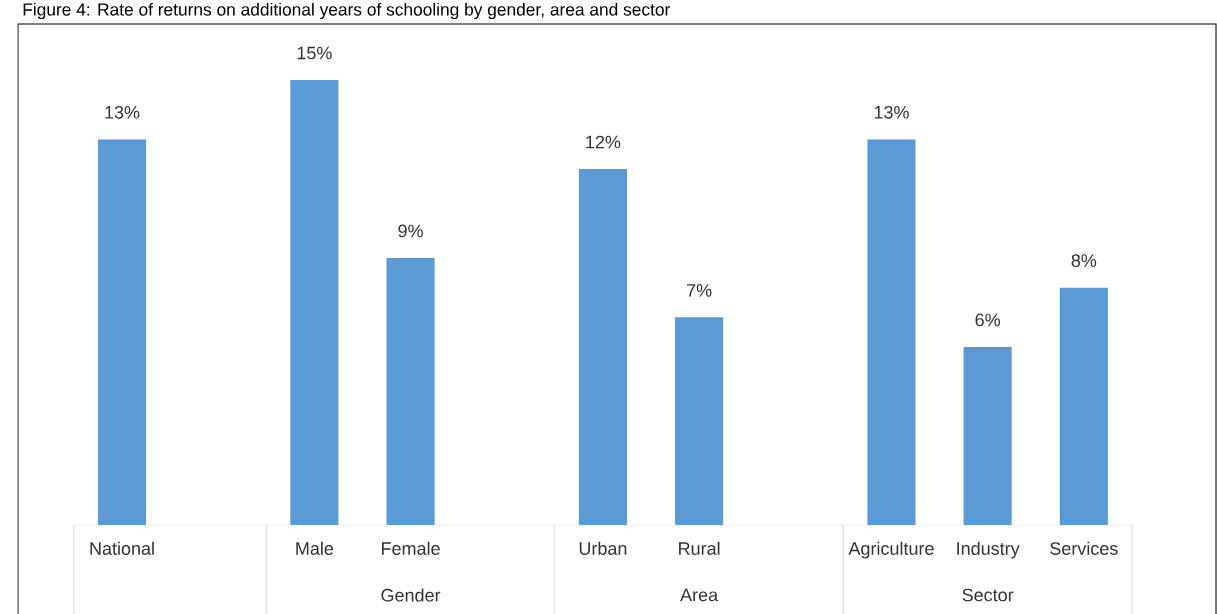  I want to click on x-tick-label: Industry, so click(988, 550).